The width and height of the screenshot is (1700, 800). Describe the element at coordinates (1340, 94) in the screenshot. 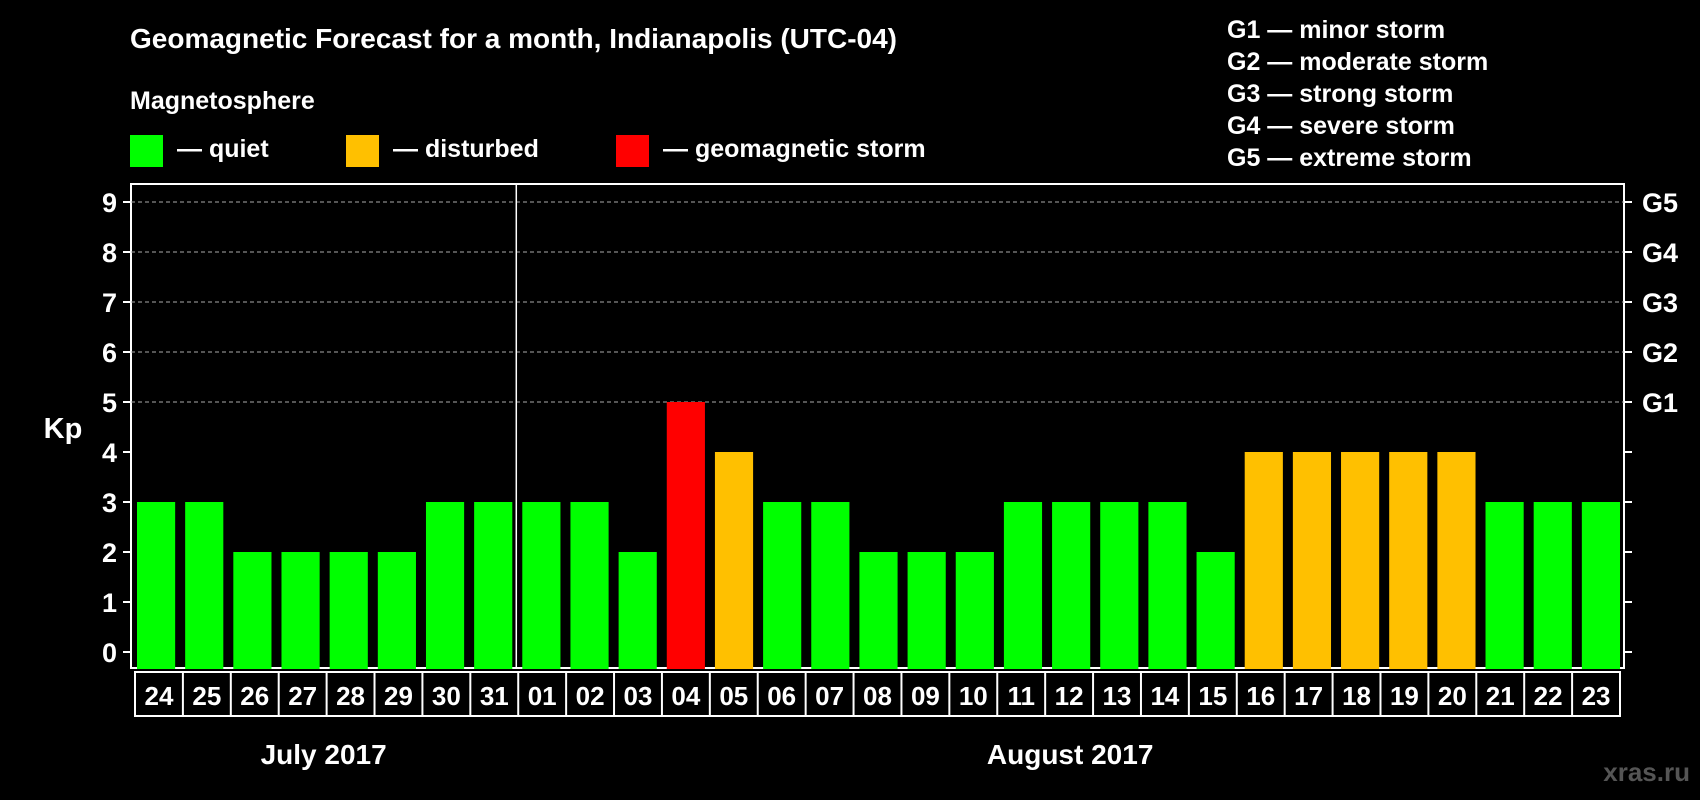

I see `storm-scale-g3: G3 — strong storm` at that location.